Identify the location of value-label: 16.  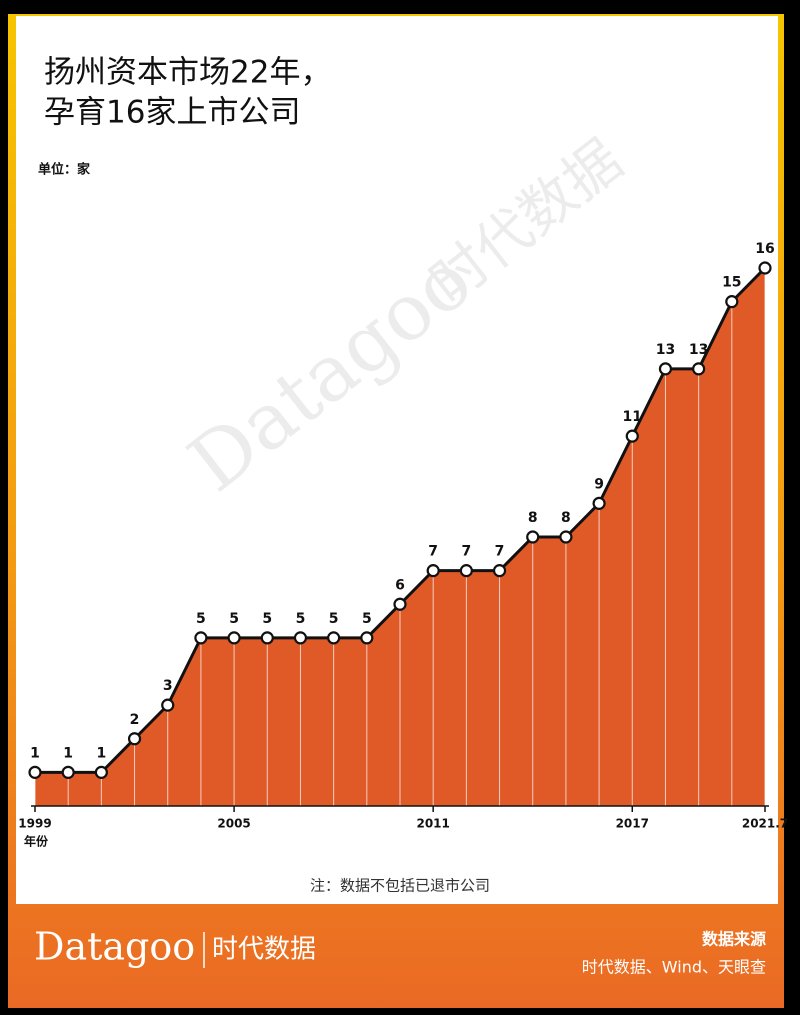
(764, 249).